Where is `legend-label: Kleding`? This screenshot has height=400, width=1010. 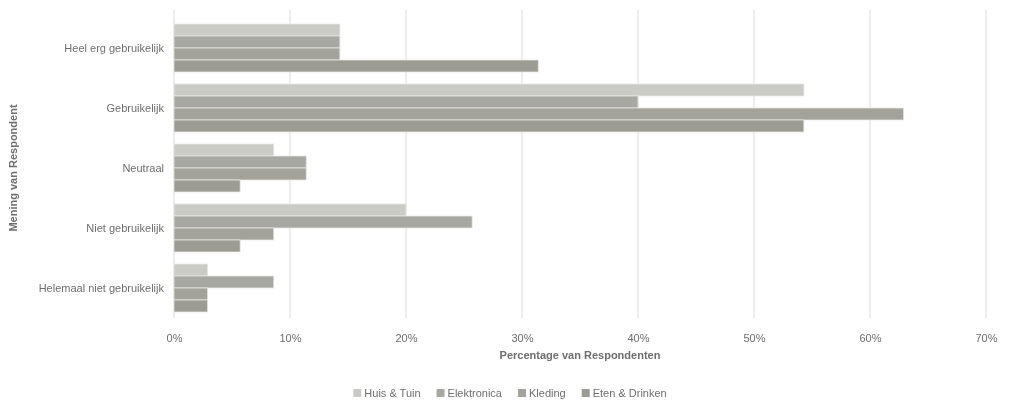 legend-label: Kleding is located at coordinates (547, 393).